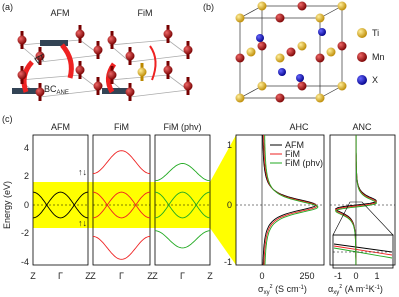 The height and width of the screenshot is (297, 399). I want to click on legend-label: Mn, so click(378, 57).